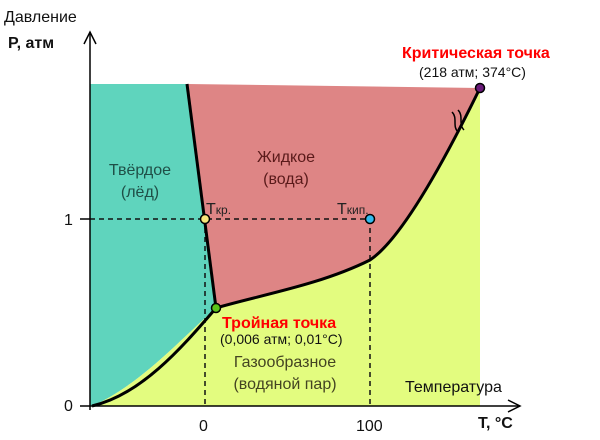 The image size is (600, 440). What do you see at coordinates (279, 323) in the screenshot?
I see `triple-point-label: Тройная точка` at bounding box center [279, 323].